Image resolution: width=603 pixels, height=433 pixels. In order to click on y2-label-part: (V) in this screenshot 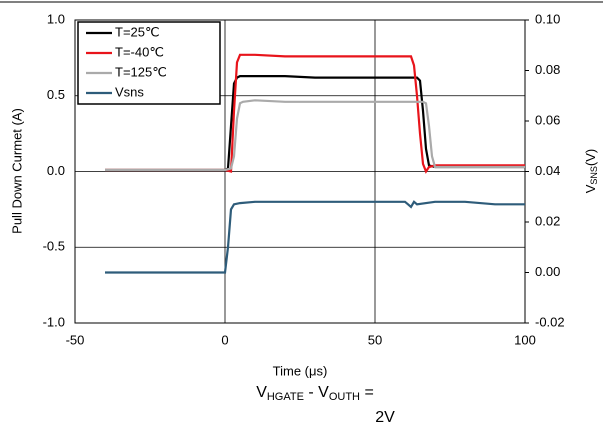, I will do `click(590, 157)`.